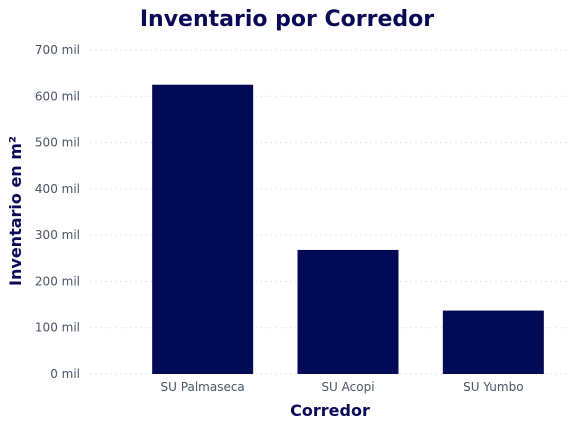 The image size is (574, 422). I want to click on y-tick-label: 500 mil, so click(57, 143).